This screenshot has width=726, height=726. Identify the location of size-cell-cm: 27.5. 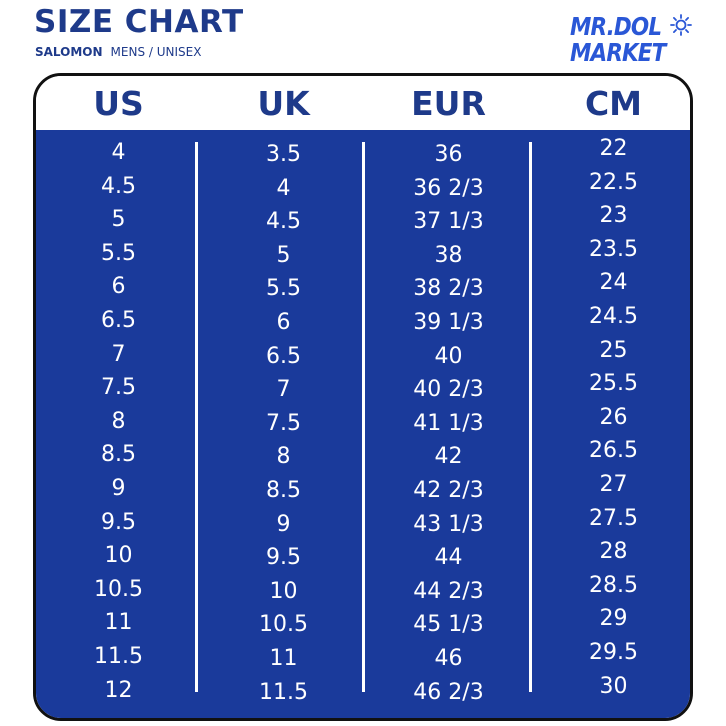
(613, 518).